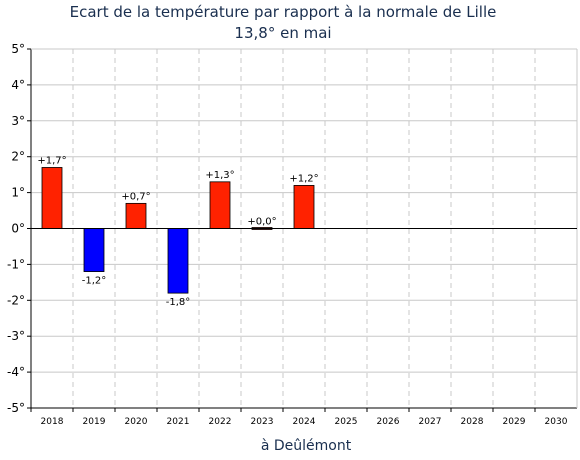 The image size is (580, 460). What do you see at coordinates (135, 196) in the screenshot?
I see `data-label-2020: +0,7°` at bounding box center [135, 196].